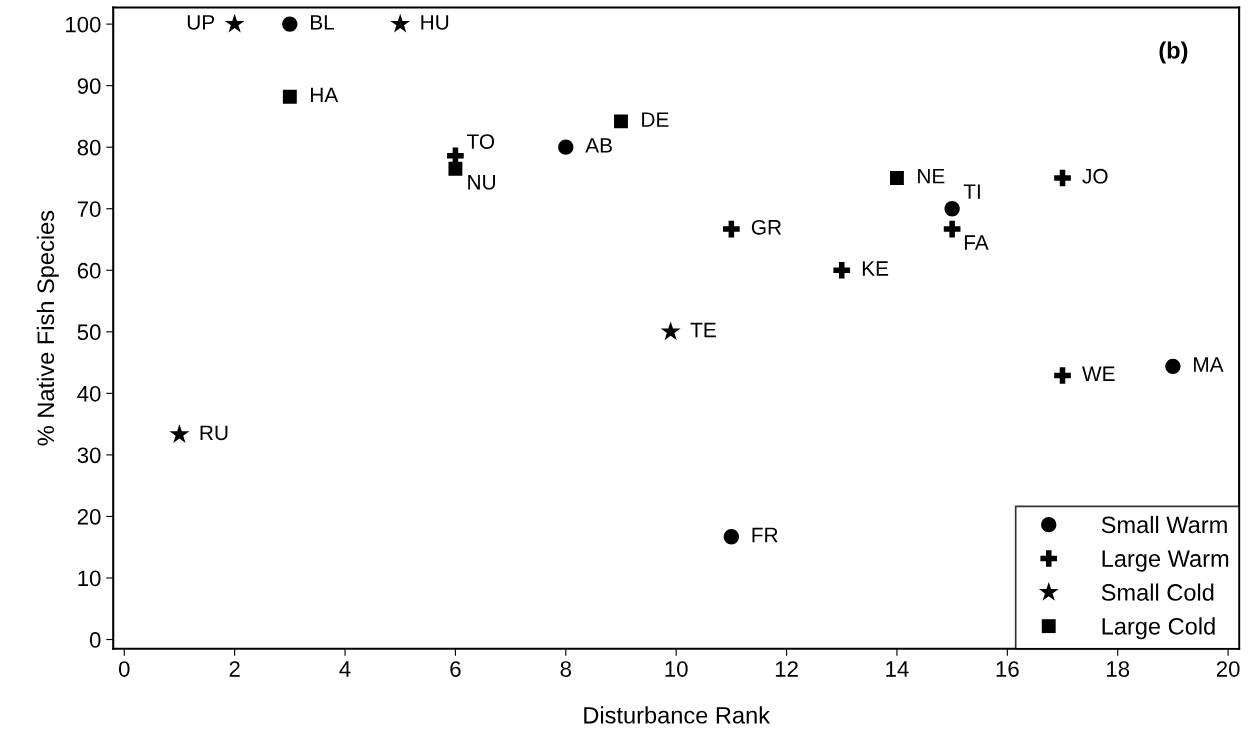 This screenshot has height=750, width=1258. What do you see at coordinates (89, 270) in the screenshot?
I see `y-tick-label: 60` at bounding box center [89, 270].